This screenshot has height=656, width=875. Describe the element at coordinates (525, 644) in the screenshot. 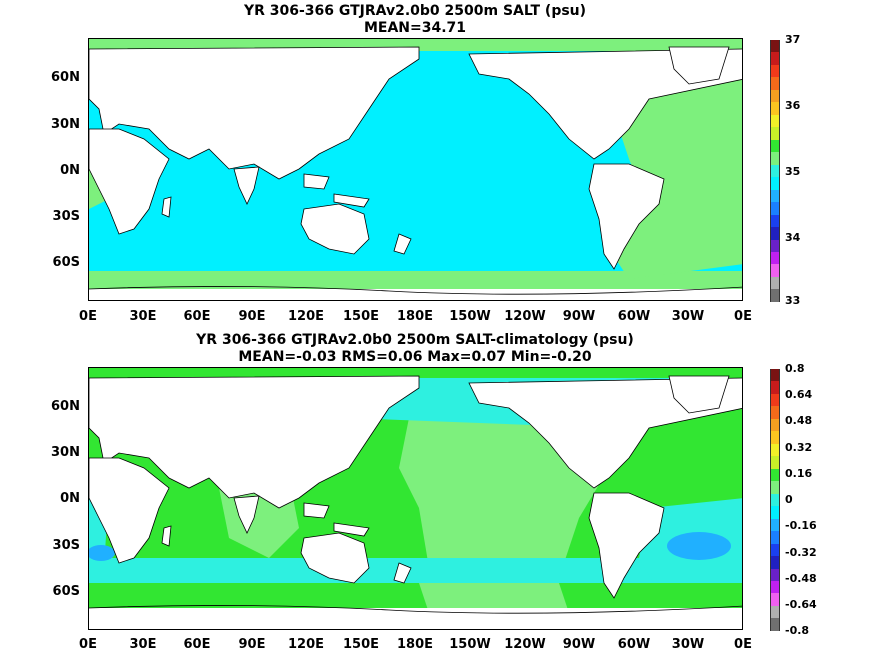

I see `bottom-lon-label: 120W` at that location.